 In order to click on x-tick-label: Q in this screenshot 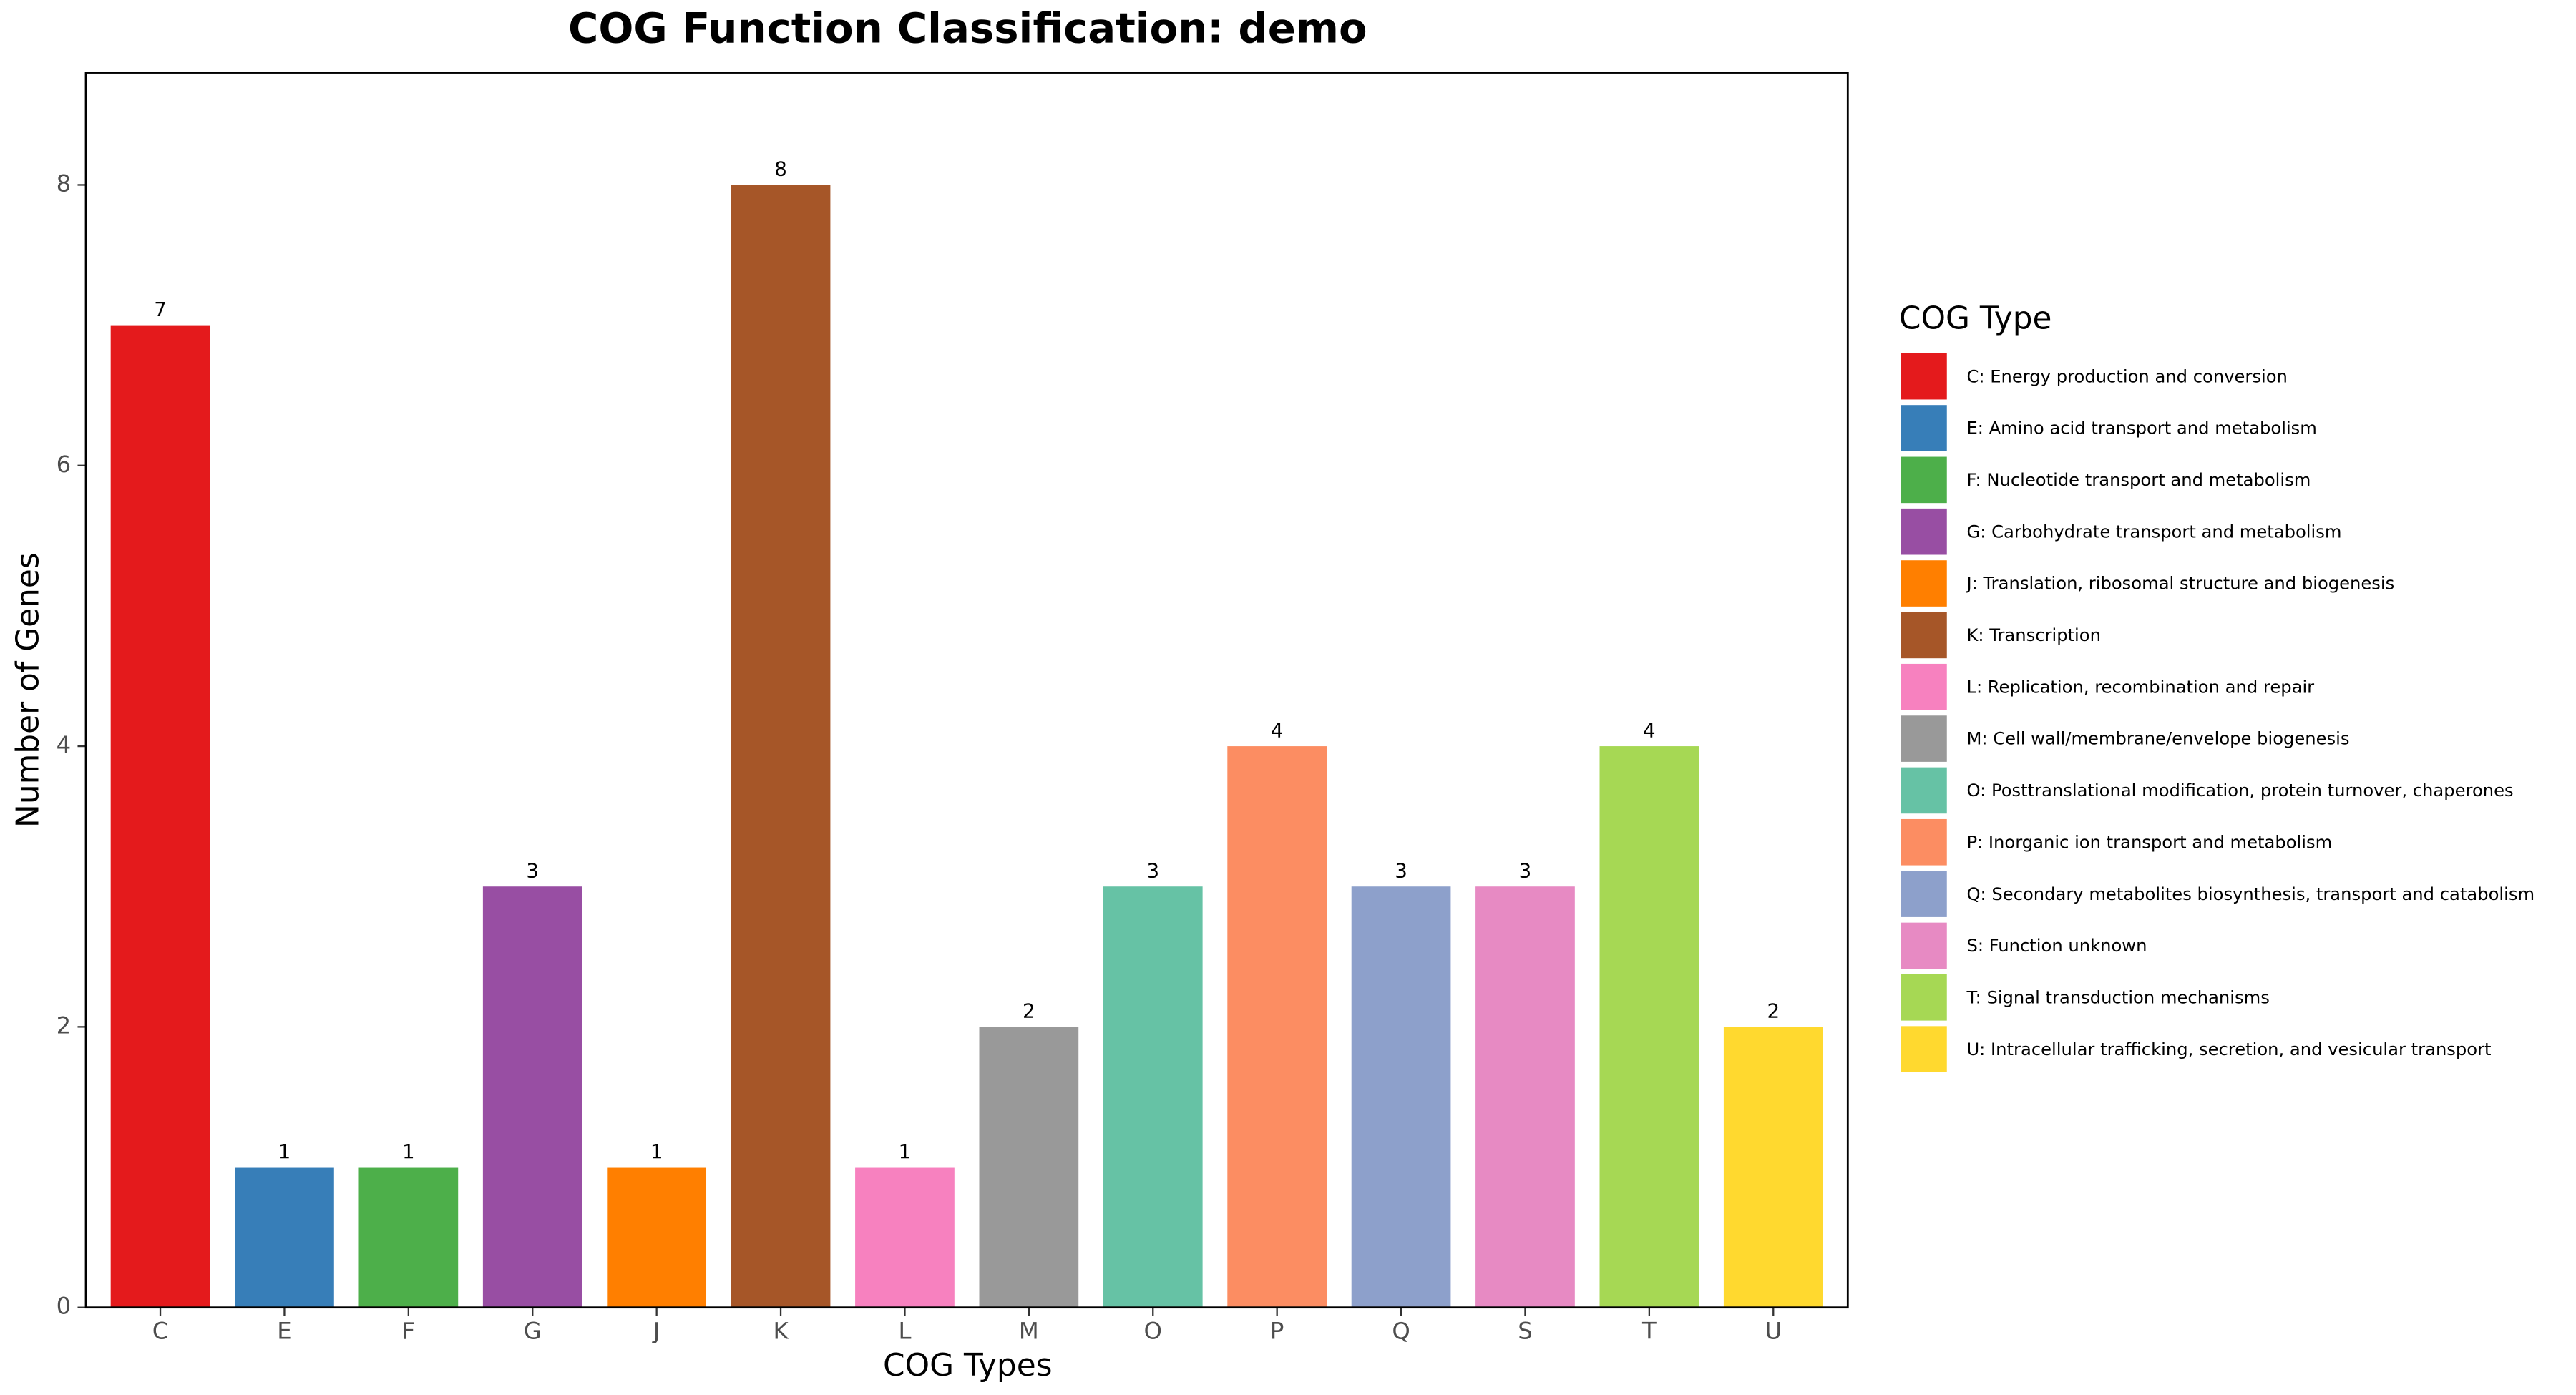, I will do `click(1401, 1331)`.